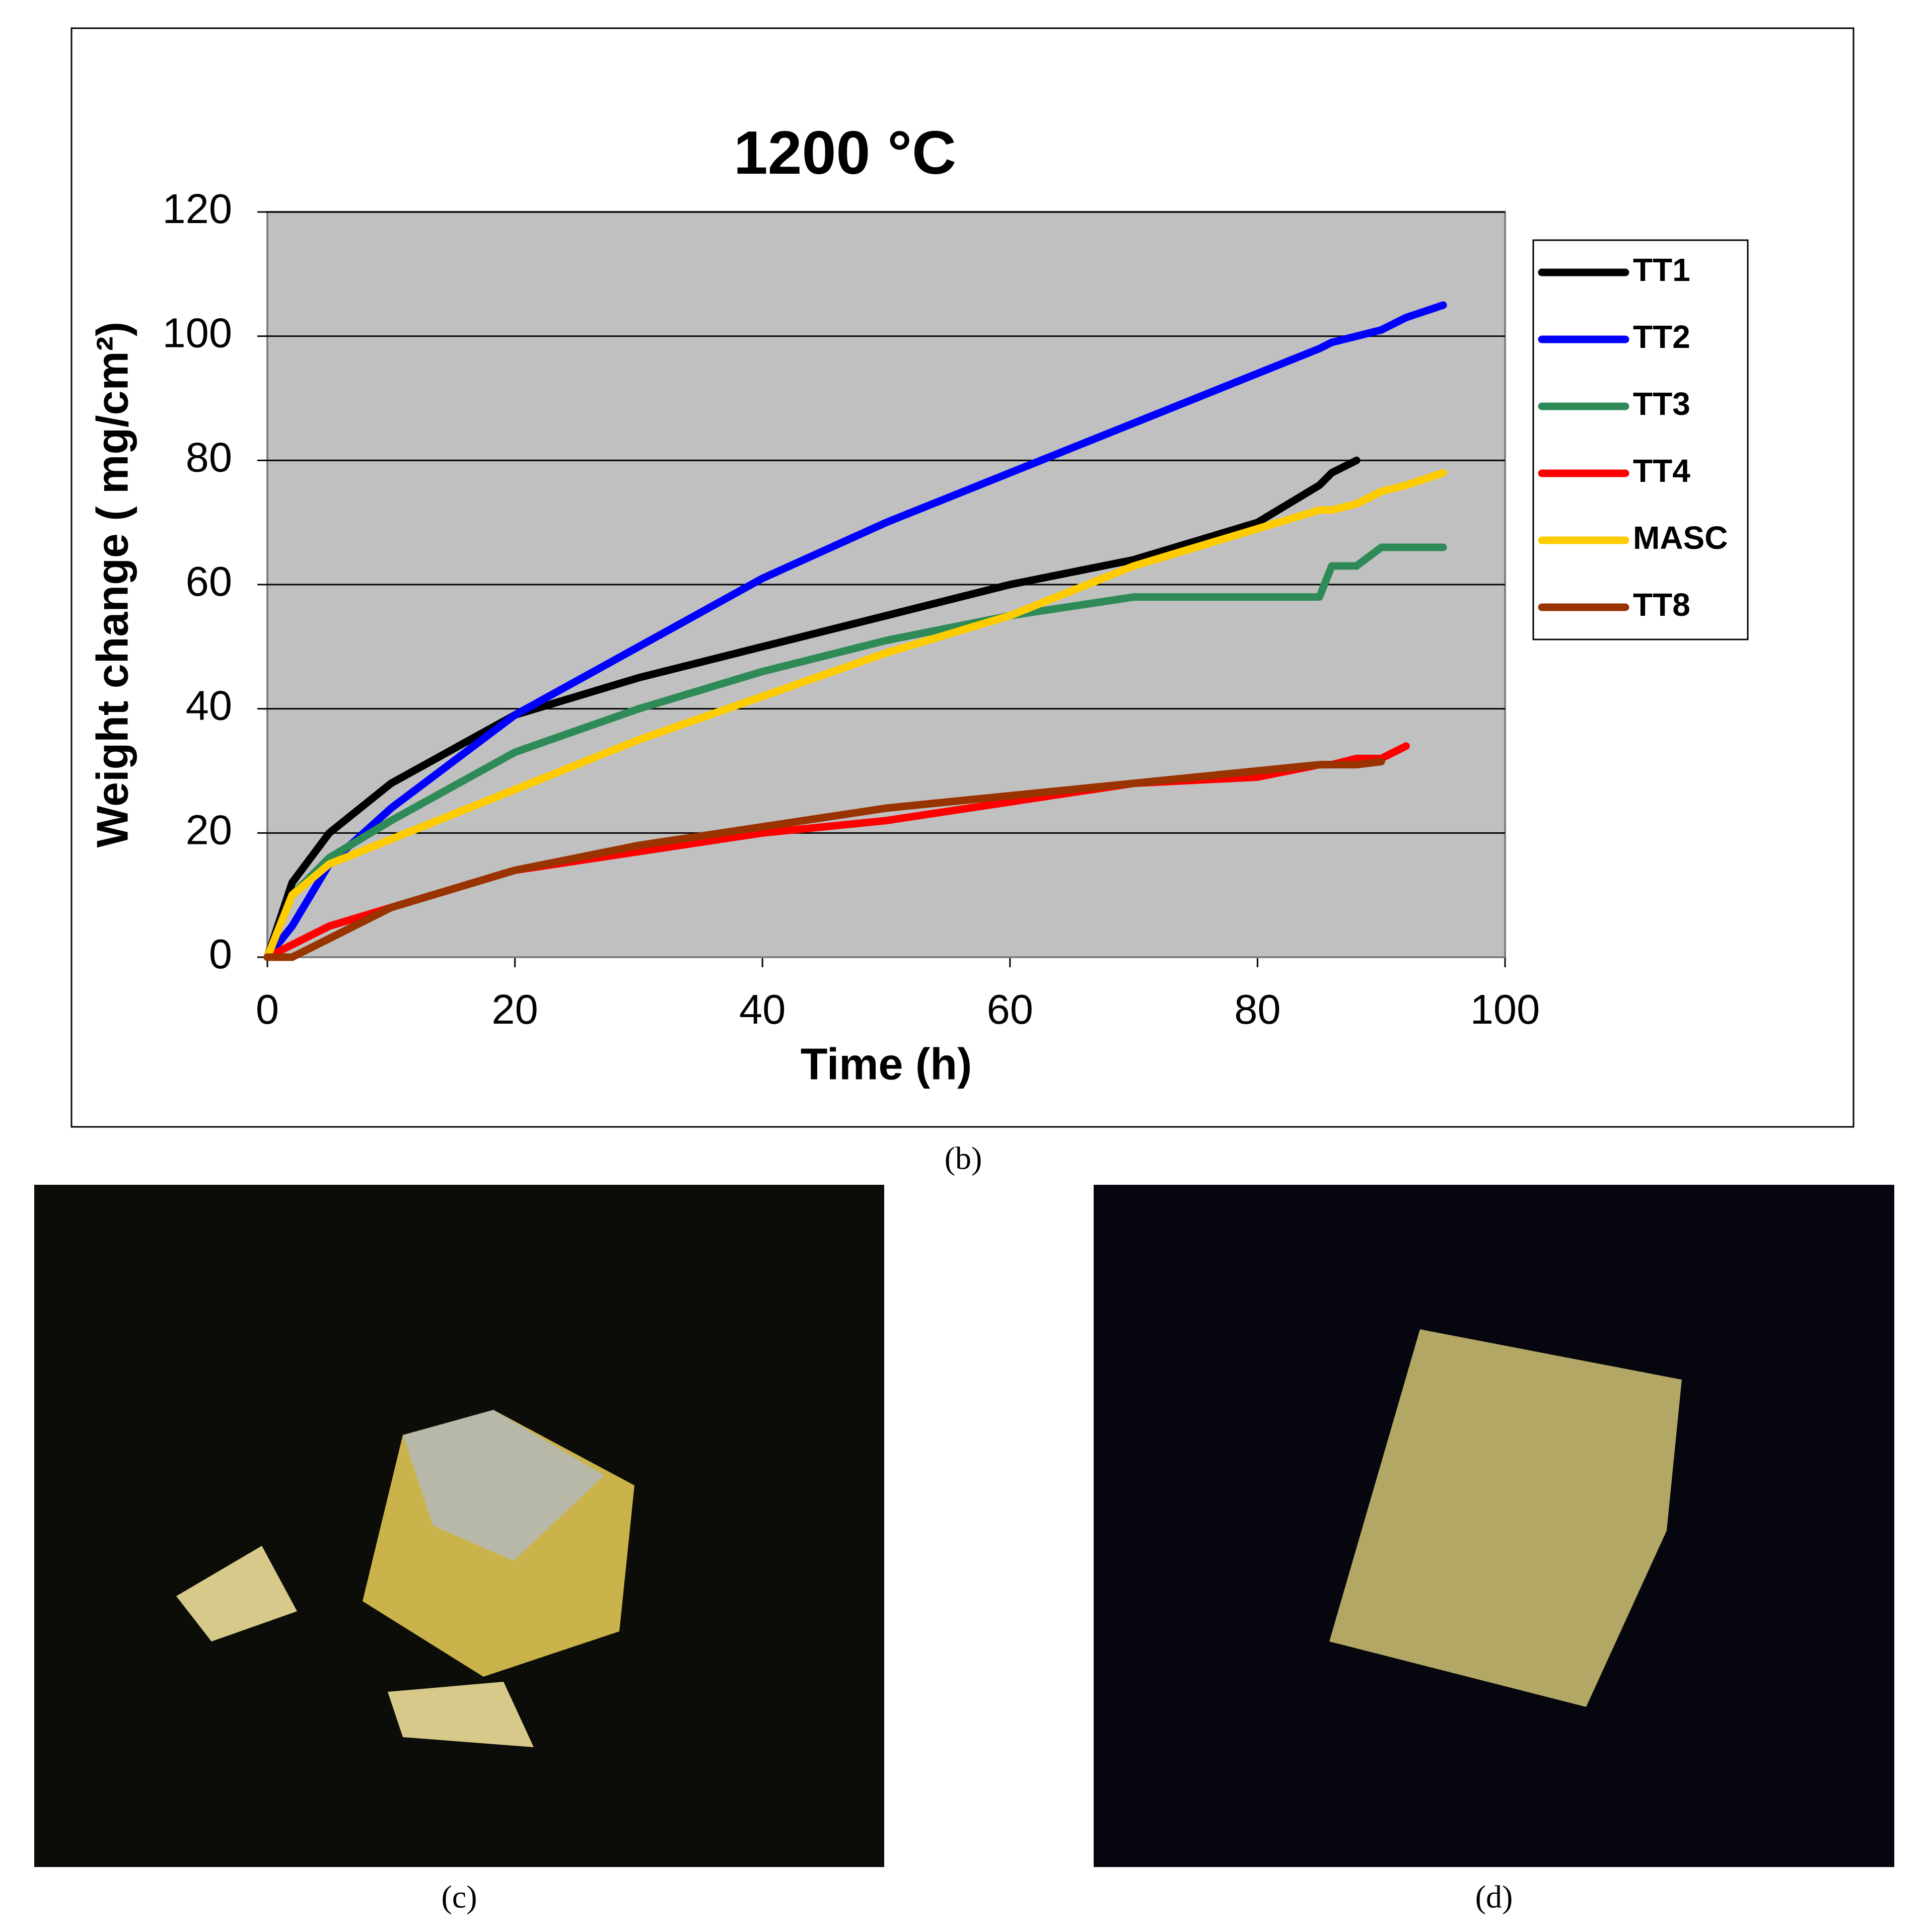 This screenshot has height=1932, width=1925. What do you see at coordinates (267, 1009) in the screenshot?
I see `x-tick-label: 0` at bounding box center [267, 1009].